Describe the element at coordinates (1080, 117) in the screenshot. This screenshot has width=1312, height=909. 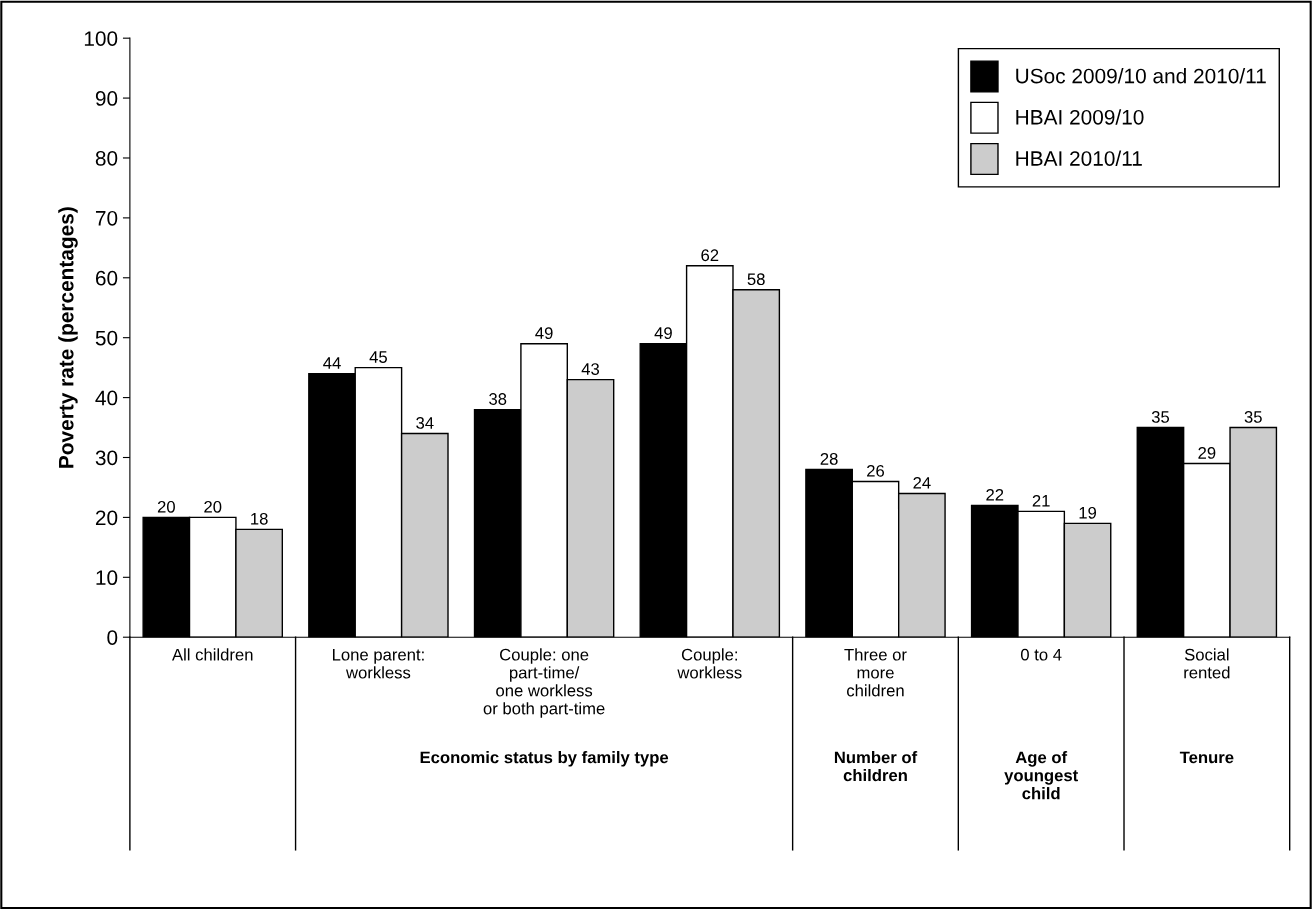
I see `legend-label: HBAI 2009/10` at that location.